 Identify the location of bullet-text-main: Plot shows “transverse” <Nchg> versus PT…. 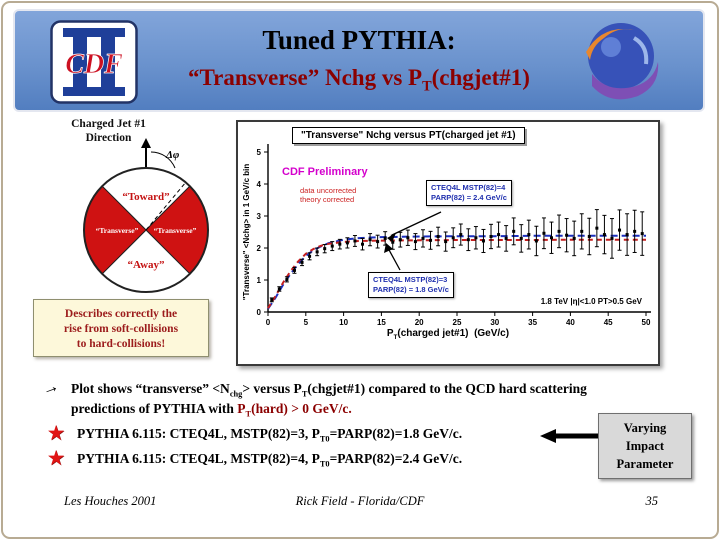
(329, 398).